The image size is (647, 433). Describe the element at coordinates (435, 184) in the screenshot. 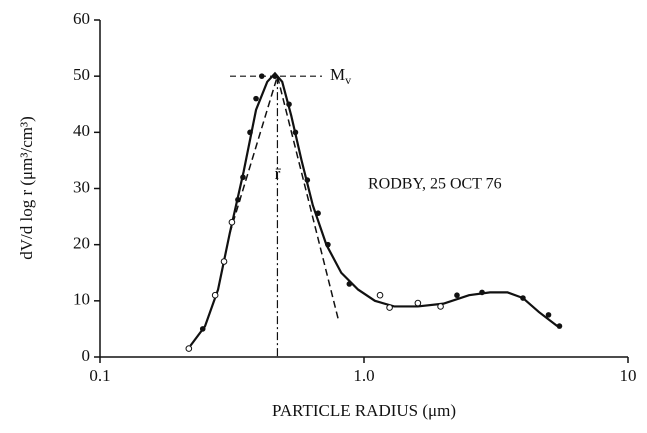

I see `annotation: RODBY, 25 OCT 76` at that location.